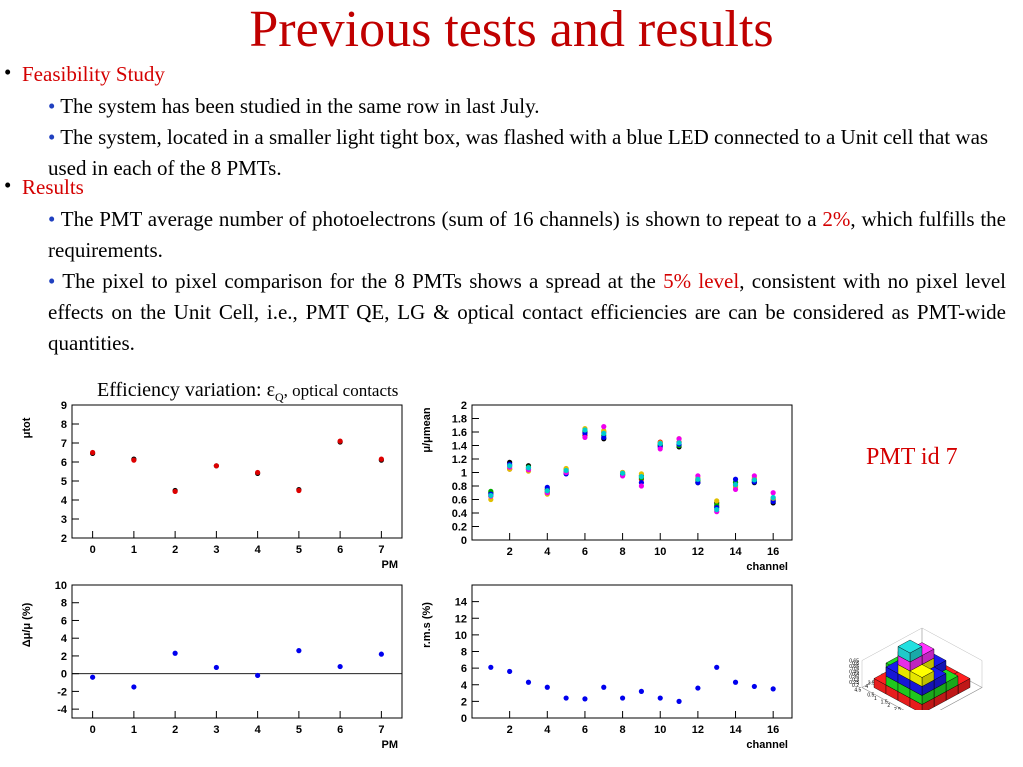 This screenshot has height=767, width=1023. What do you see at coordinates (340, 550) in the screenshot?
I see `x-tick-label: 6` at bounding box center [340, 550].